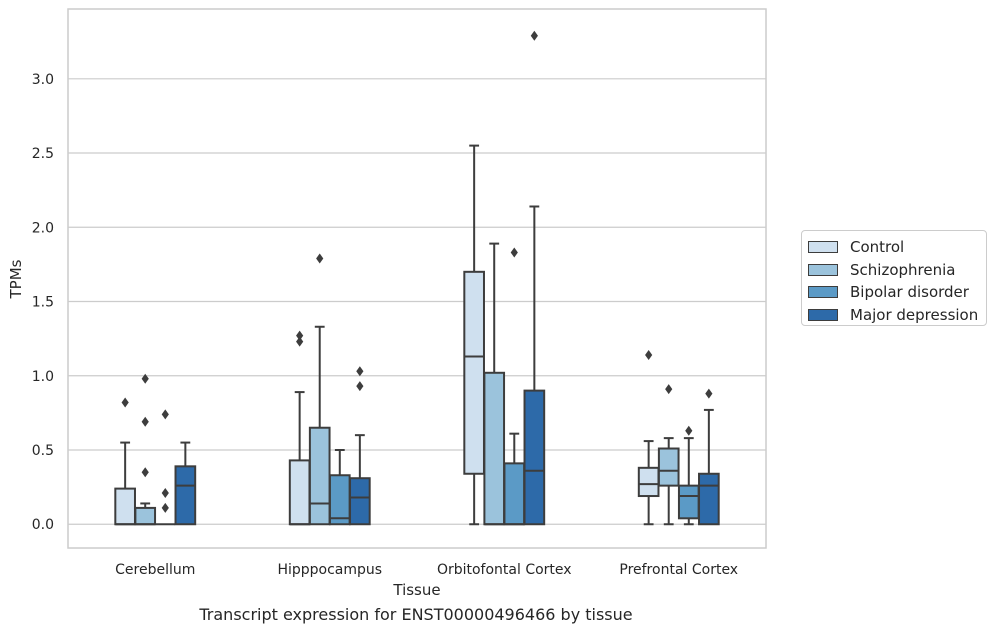 The height and width of the screenshot is (634, 997). Describe the element at coordinates (43, 525) in the screenshot. I see `y-tick-label: 0.0` at that location.